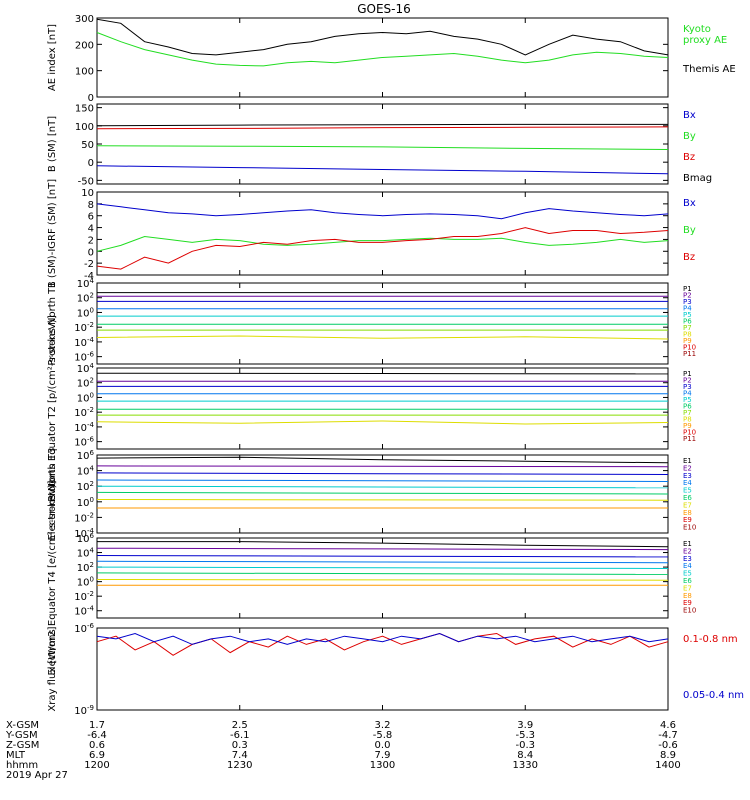 The image size is (750, 800). Describe the element at coordinates (382, 408) in the screenshot. I see `panel-pe-frame` at that location.